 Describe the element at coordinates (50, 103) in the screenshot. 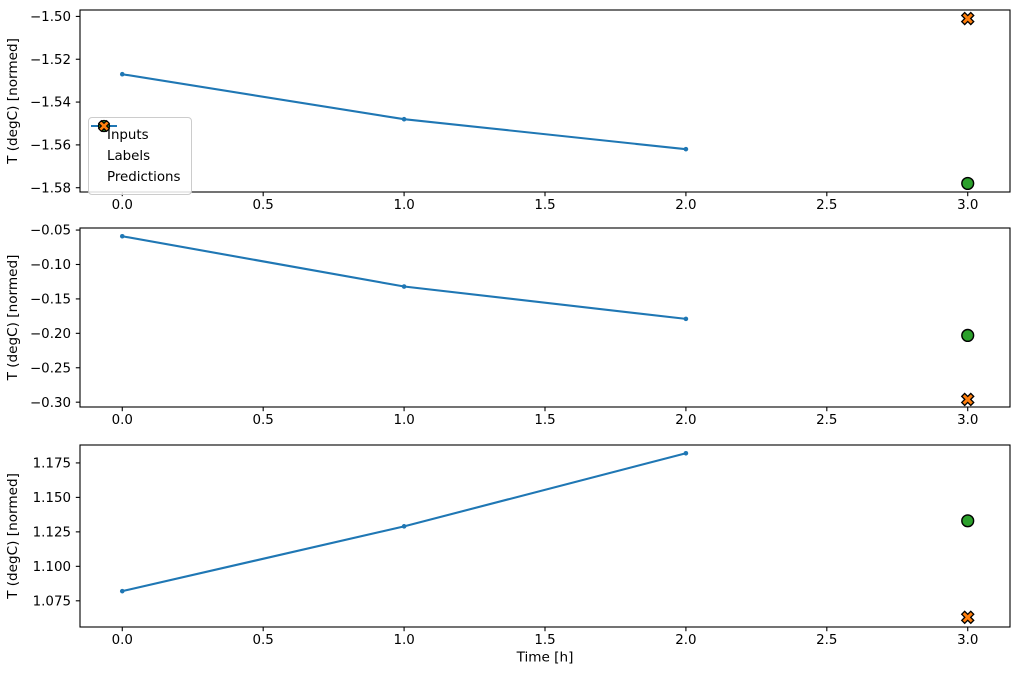

I see `y-tick-label: −1.54` at that location.